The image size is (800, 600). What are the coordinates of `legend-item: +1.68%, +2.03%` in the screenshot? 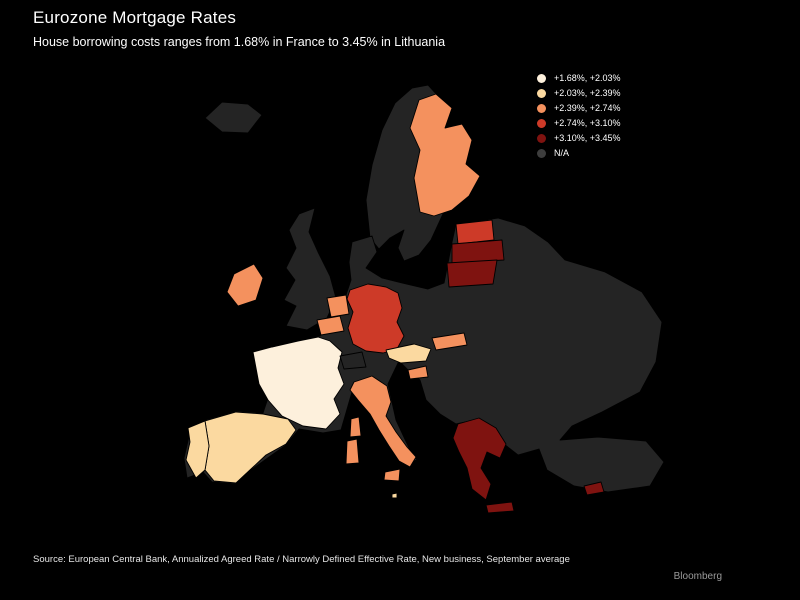 It's located at (579, 78).